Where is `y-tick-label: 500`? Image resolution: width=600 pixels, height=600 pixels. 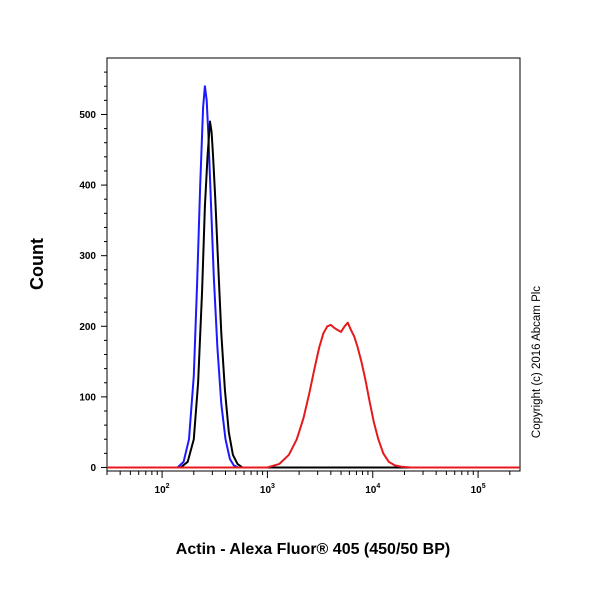
y-tick-label: 500 is located at coordinates (87, 115).